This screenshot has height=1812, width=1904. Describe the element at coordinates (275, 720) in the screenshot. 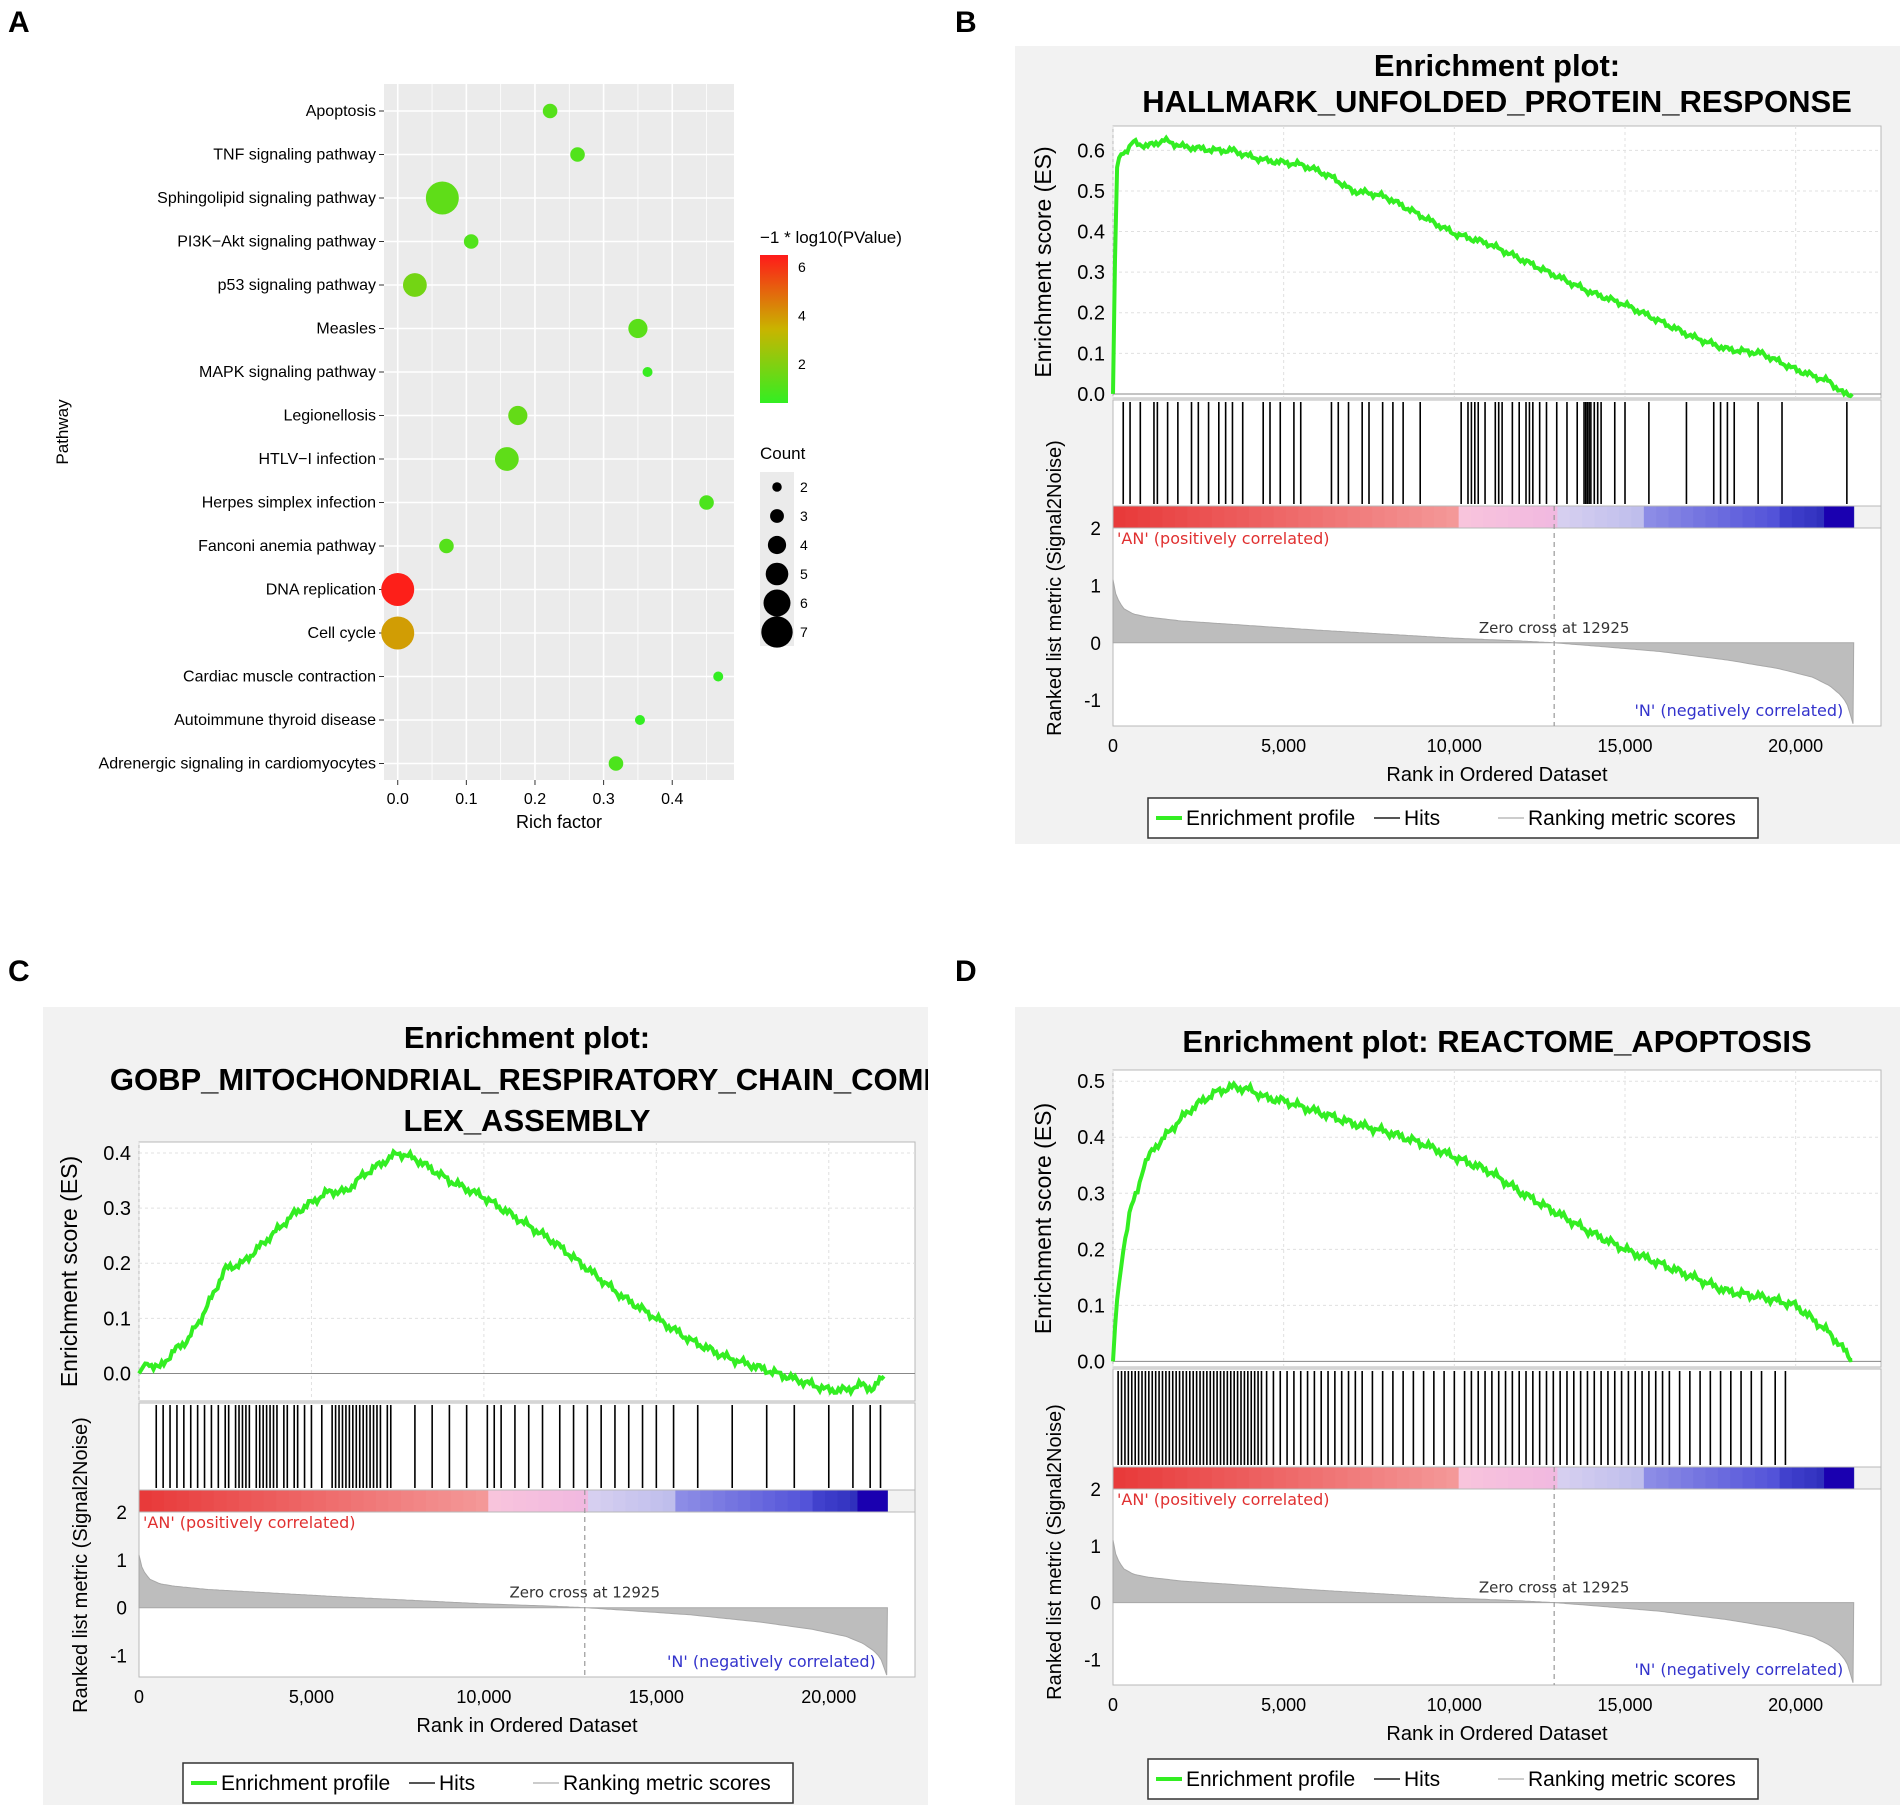

I see `category-label: Autoimmune thyroid disease` at that location.